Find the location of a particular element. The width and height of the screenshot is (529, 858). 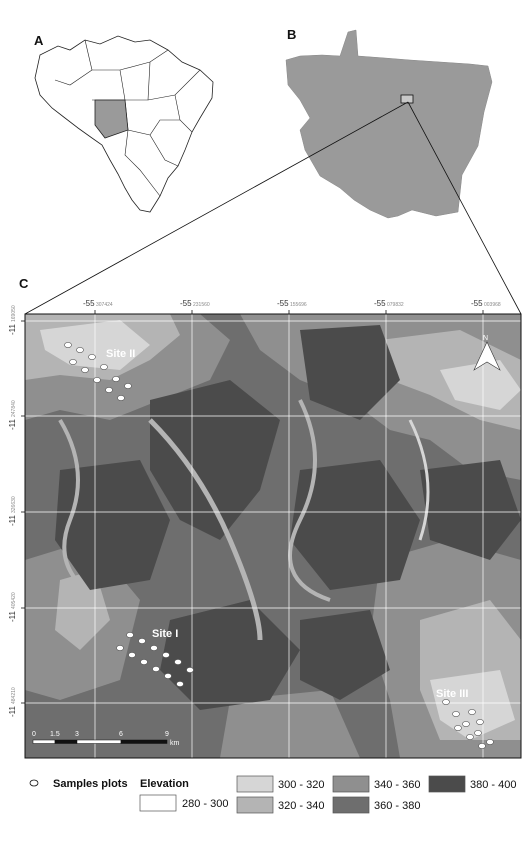

lon-tick-3-minor: 155696 is located at coordinates (298, 305).